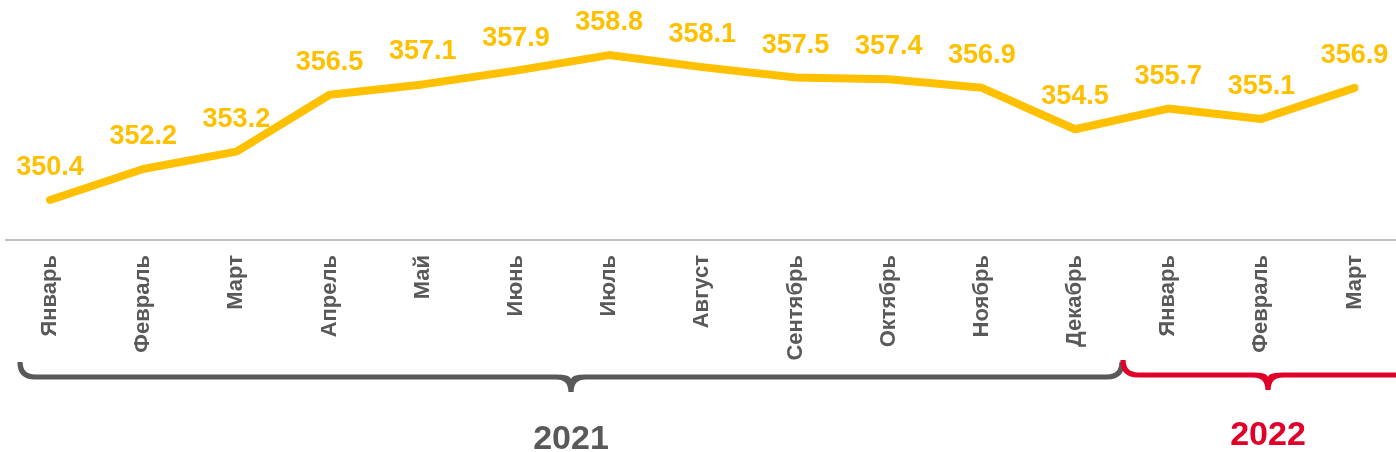  Describe the element at coordinates (422, 50) in the screenshot. I see `data-label: 357.1` at that location.